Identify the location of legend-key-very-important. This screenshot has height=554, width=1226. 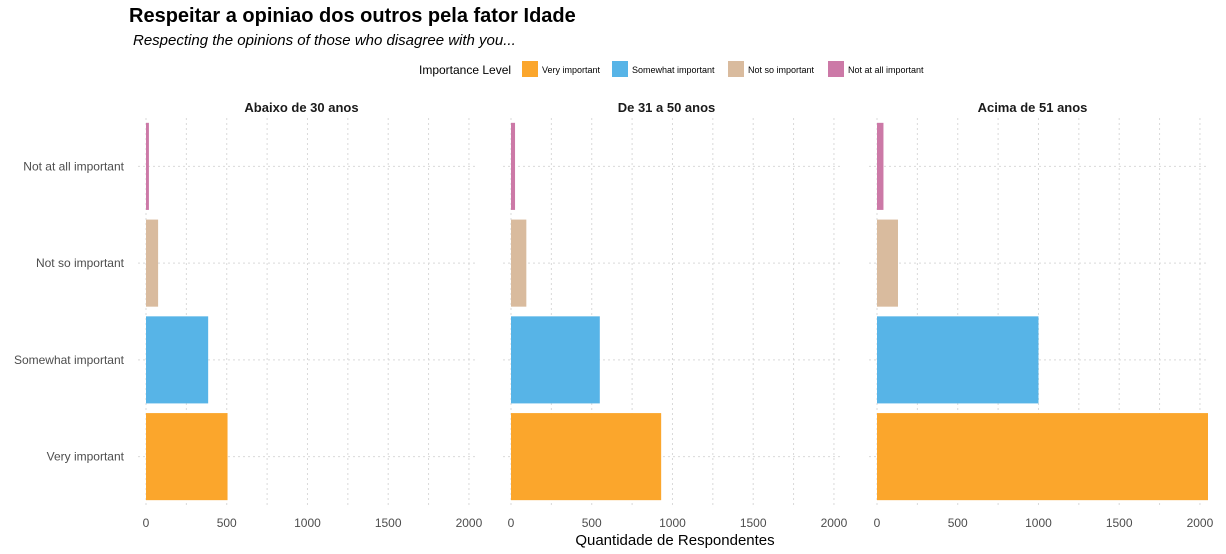
(530, 69).